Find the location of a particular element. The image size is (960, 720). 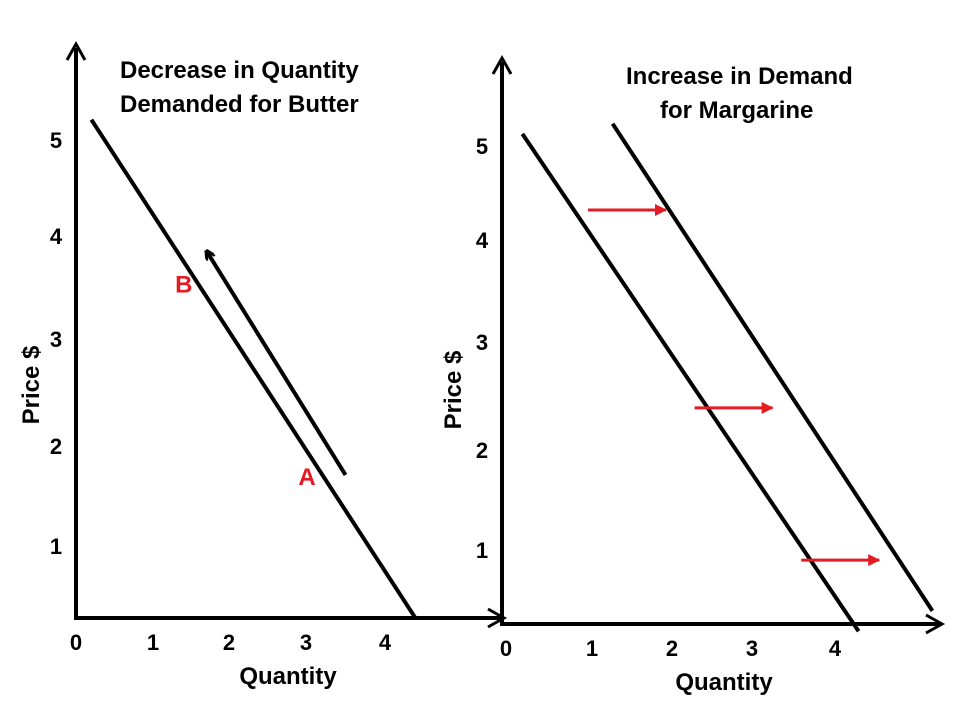

margarine-y-ticks: 1 2 3 4 5 is located at coordinates (482, 348).